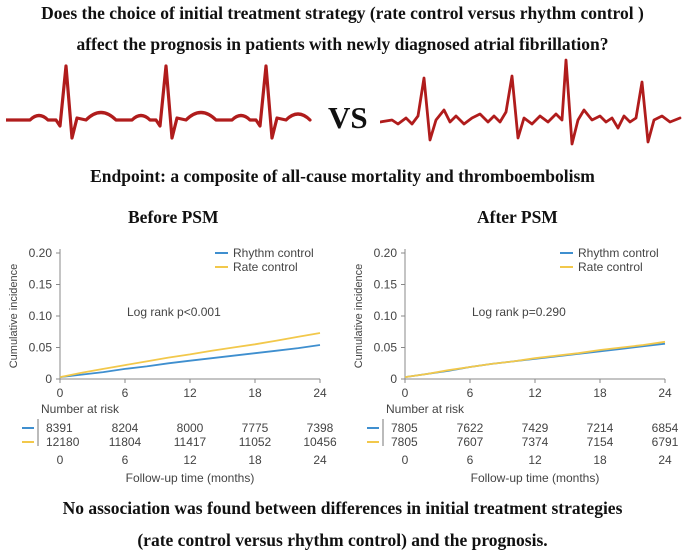  I want to click on risk-count: 7607, so click(470, 442).